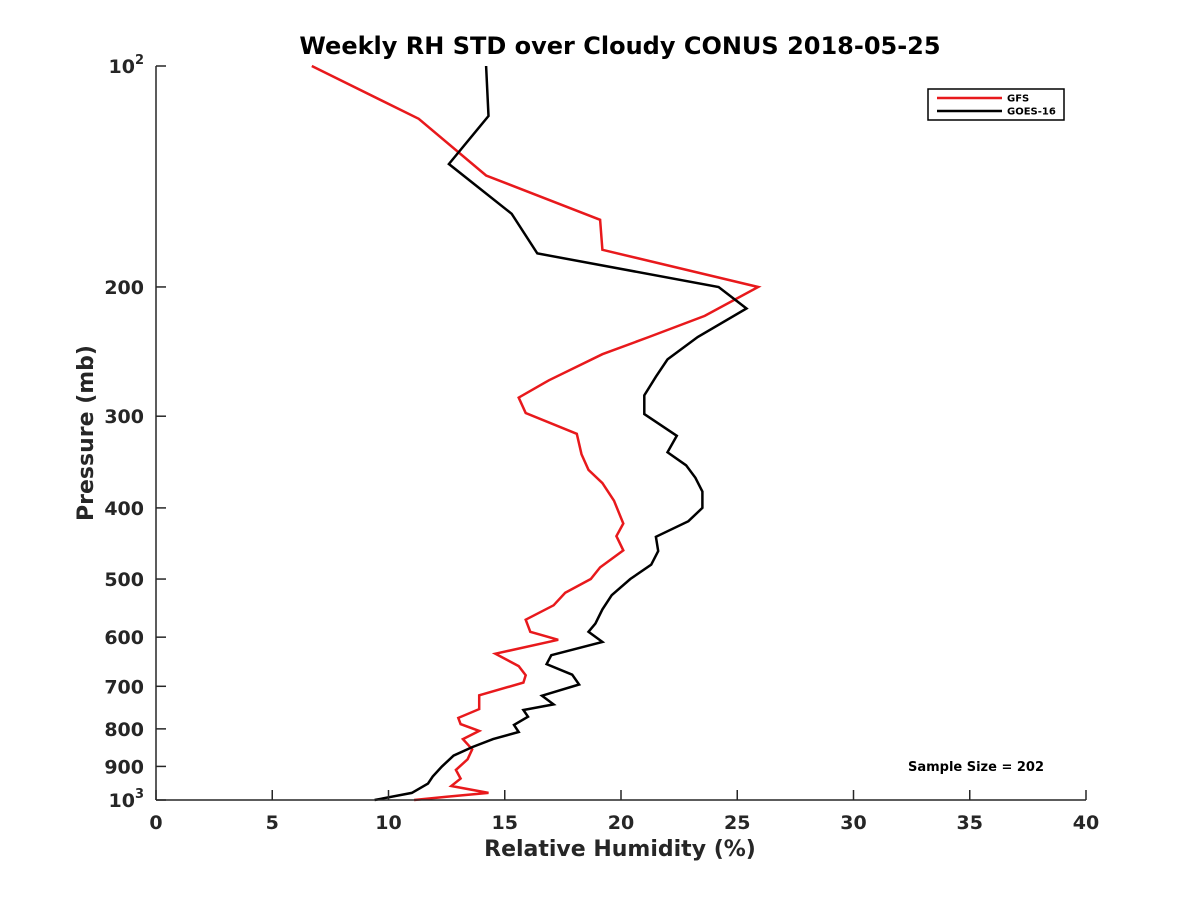 The height and width of the screenshot is (900, 1200). Describe the element at coordinates (124, 509) in the screenshot. I see `y-tick-label: 400` at that location.